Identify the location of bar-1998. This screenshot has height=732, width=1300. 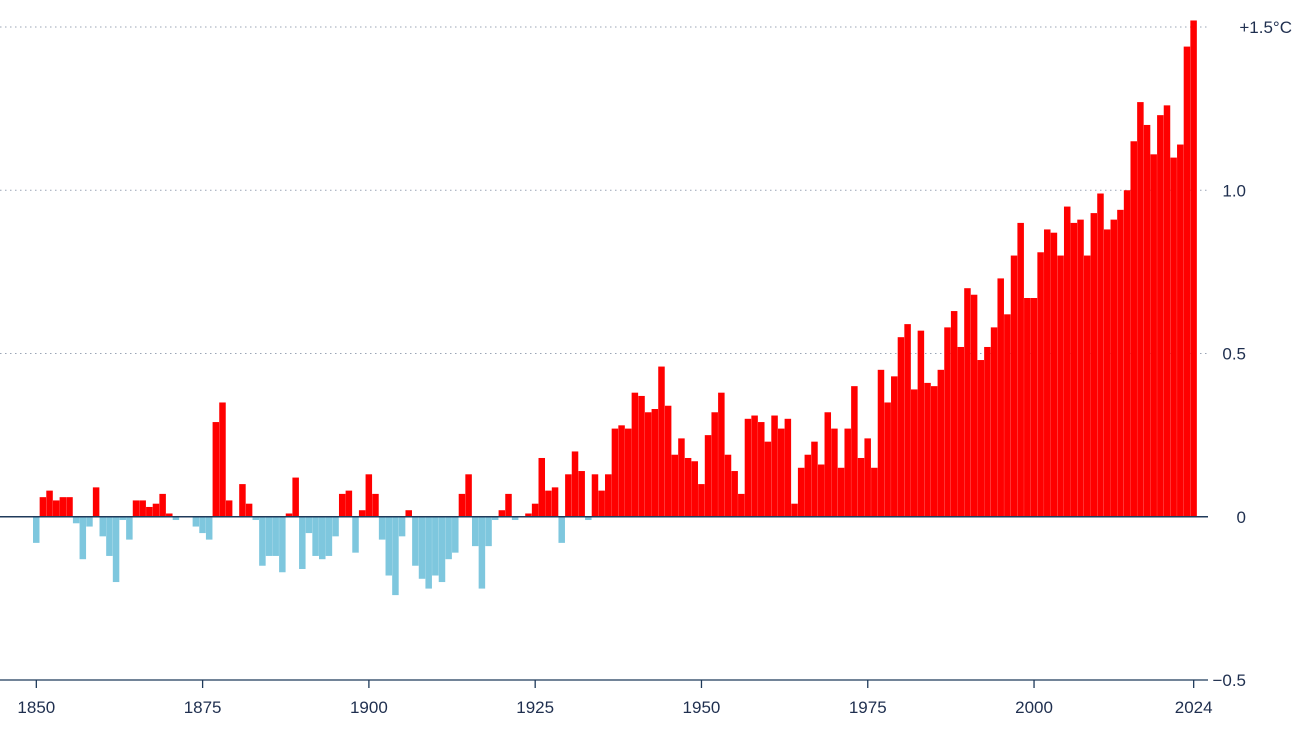
(1020, 369).